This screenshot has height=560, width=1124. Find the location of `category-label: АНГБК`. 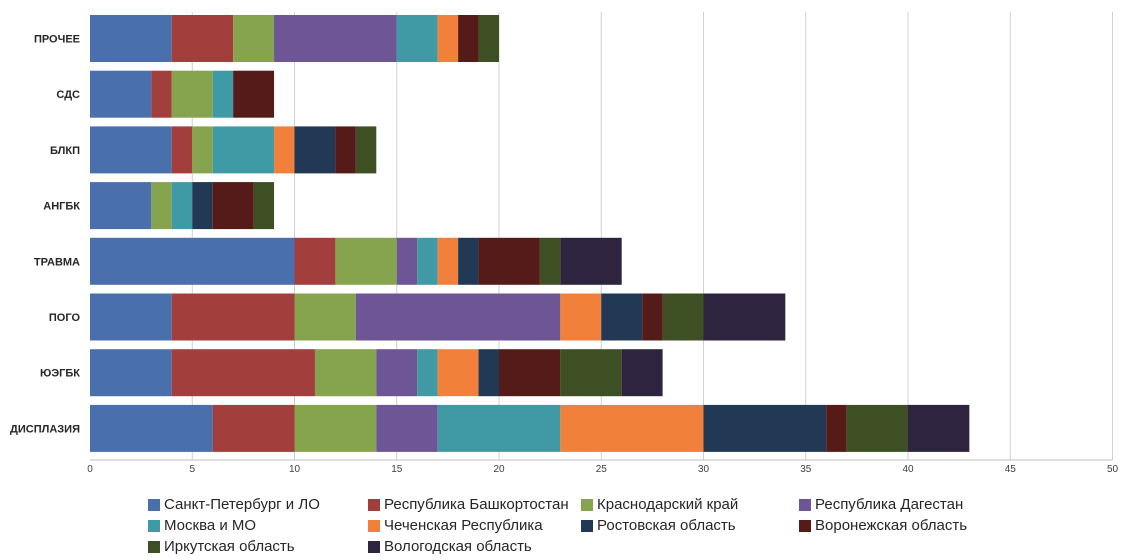

category-label: АНГБК is located at coordinates (61, 207).